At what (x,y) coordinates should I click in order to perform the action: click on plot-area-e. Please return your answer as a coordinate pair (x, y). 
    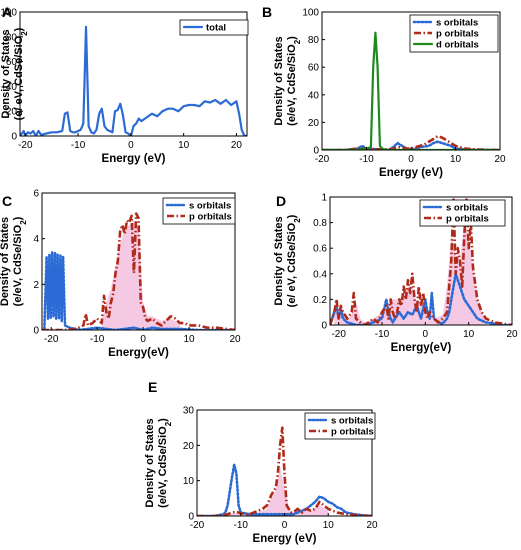
    Looking at the image, I should click on (284, 471).